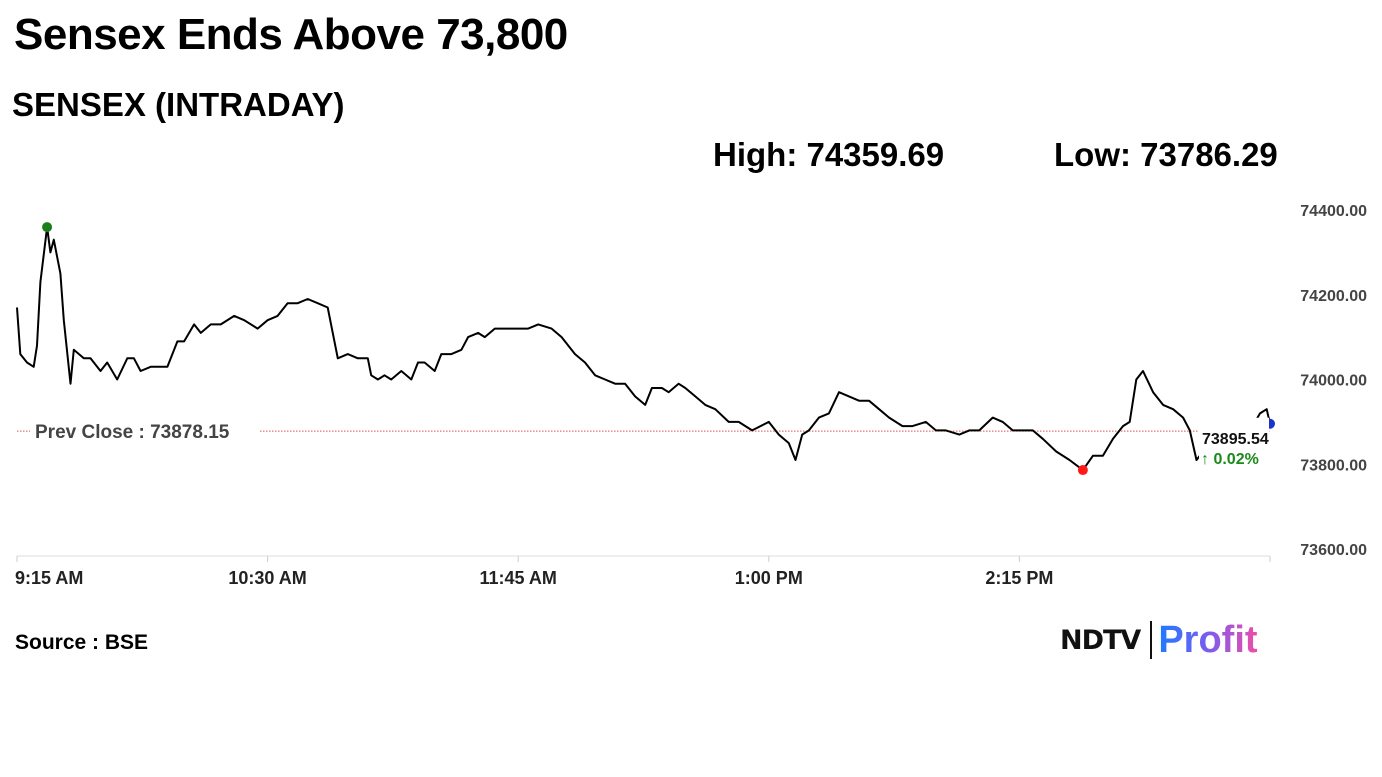  What do you see at coordinates (643, 431) in the screenshot?
I see `prev-close-layer: Prev Close : 73878.15` at bounding box center [643, 431].